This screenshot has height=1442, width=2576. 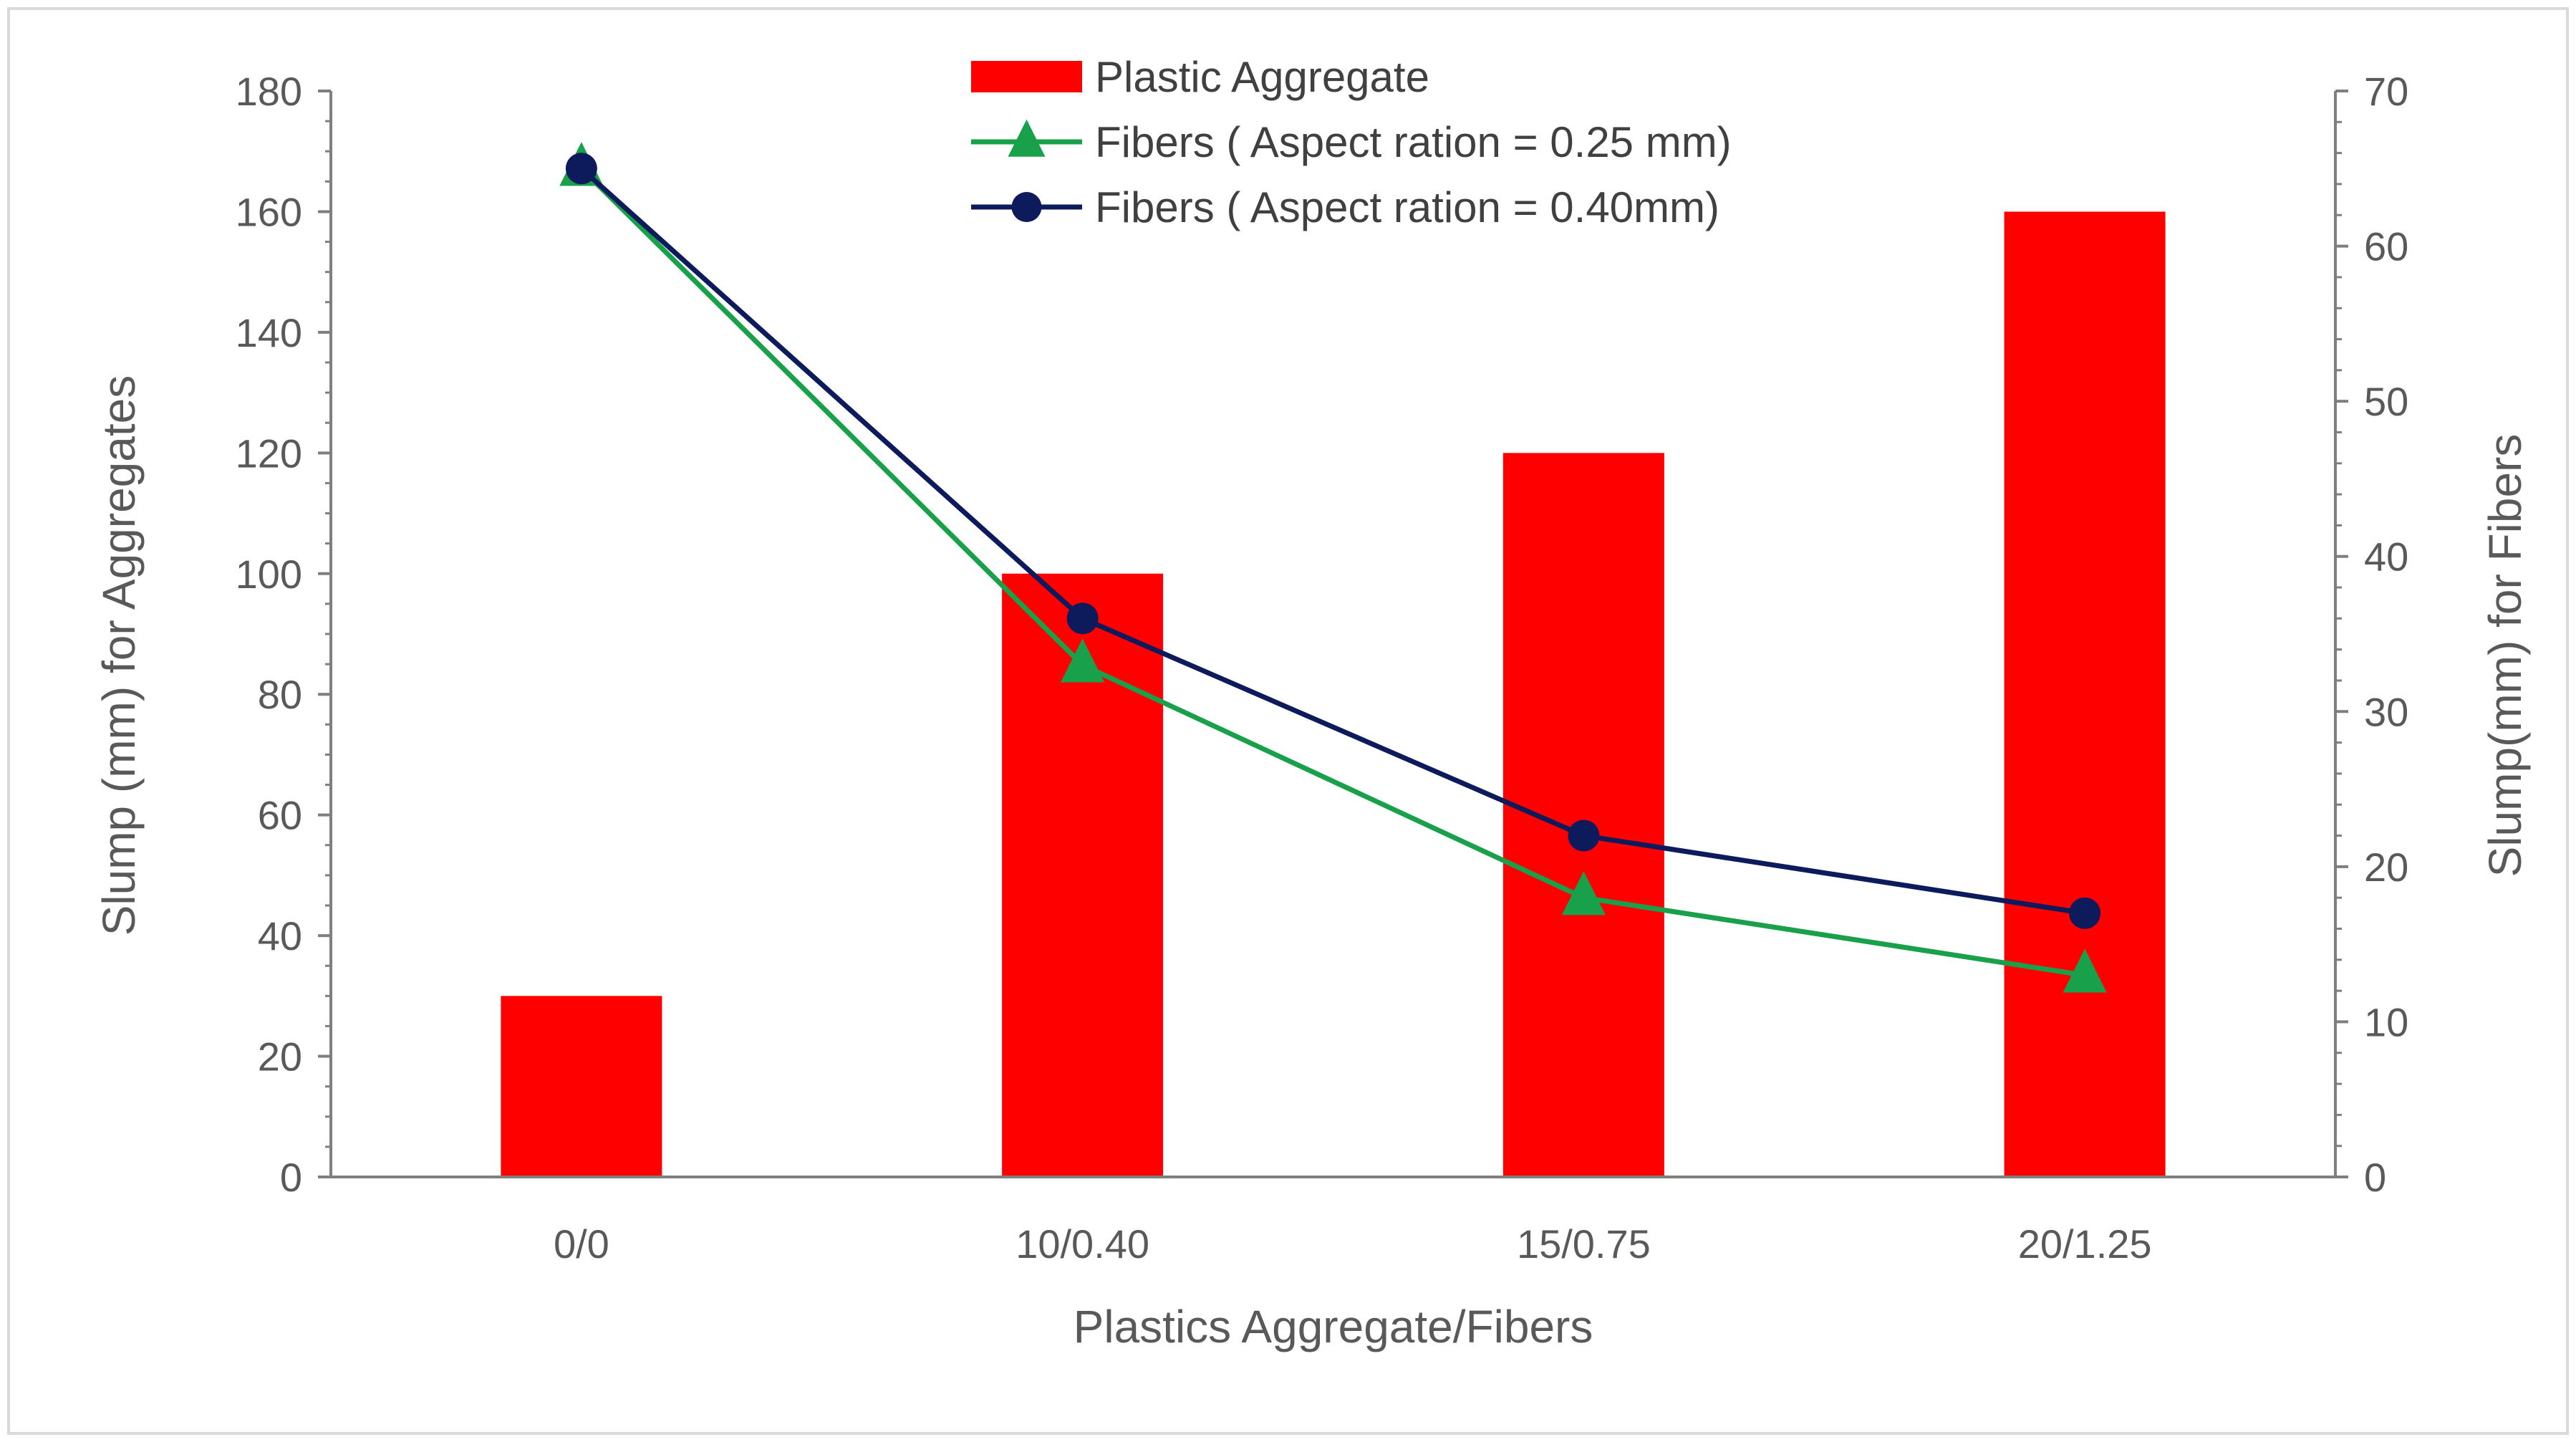 What do you see at coordinates (2386, 246) in the screenshot?
I see `y-tick-label-right: 60` at bounding box center [2386, 246].